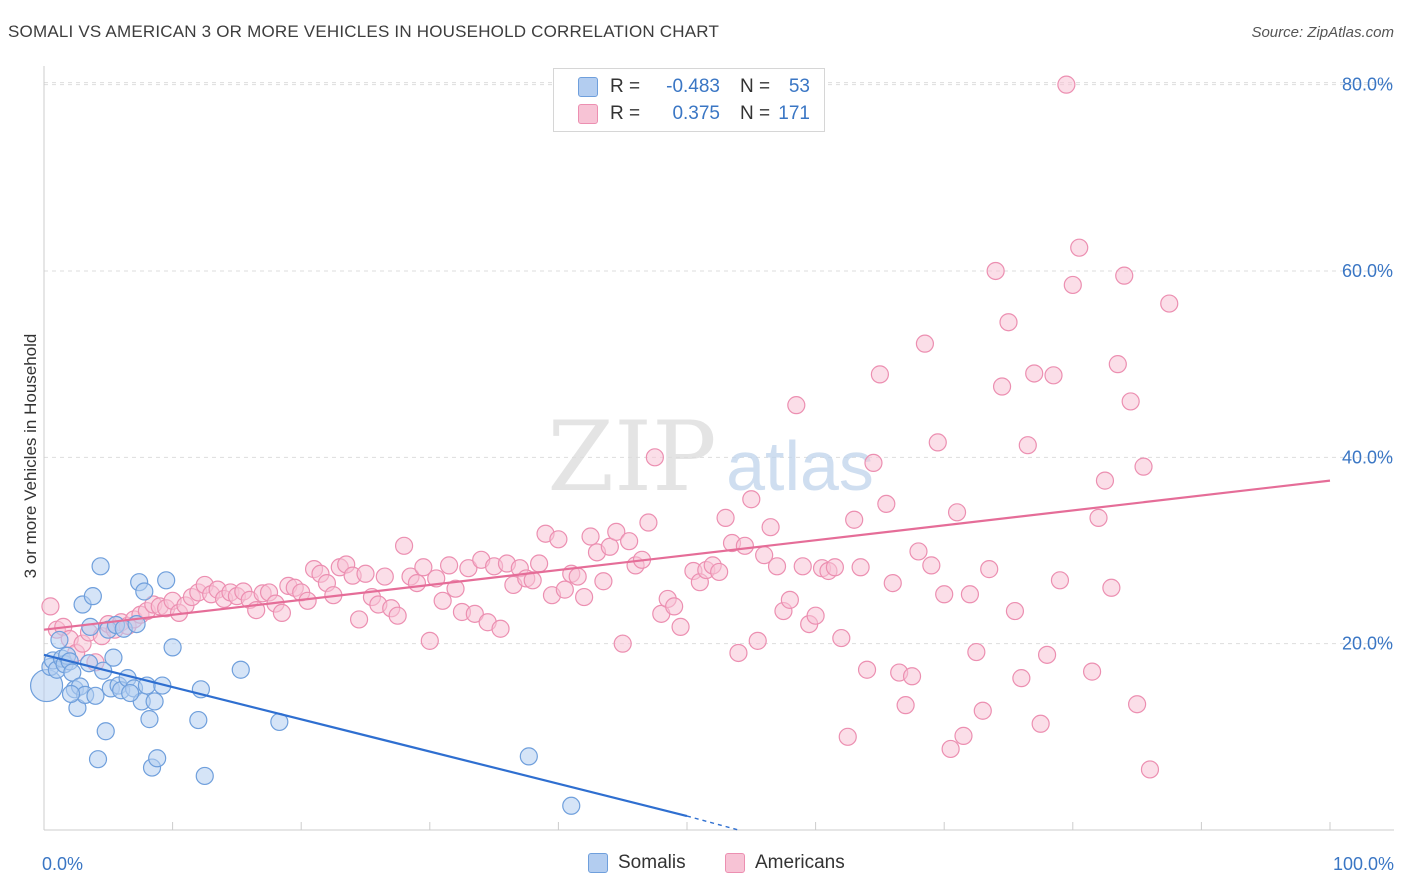 Image resolution: width=1406 pixels, height=892 pixels. Describe the element at coordinates (631, 457) in the screenshot. I see `watermark-zip: ZIP` at that location.